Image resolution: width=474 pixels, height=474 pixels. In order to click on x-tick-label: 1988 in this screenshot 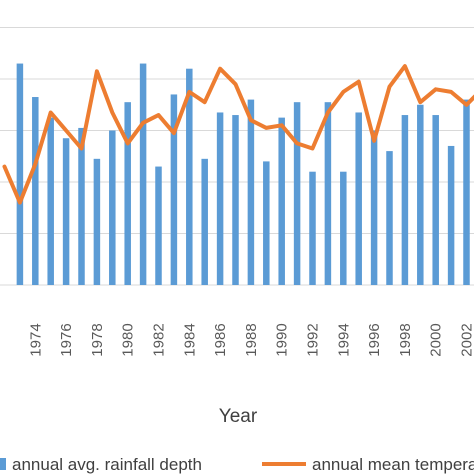, I will do `click(251, 339)`.